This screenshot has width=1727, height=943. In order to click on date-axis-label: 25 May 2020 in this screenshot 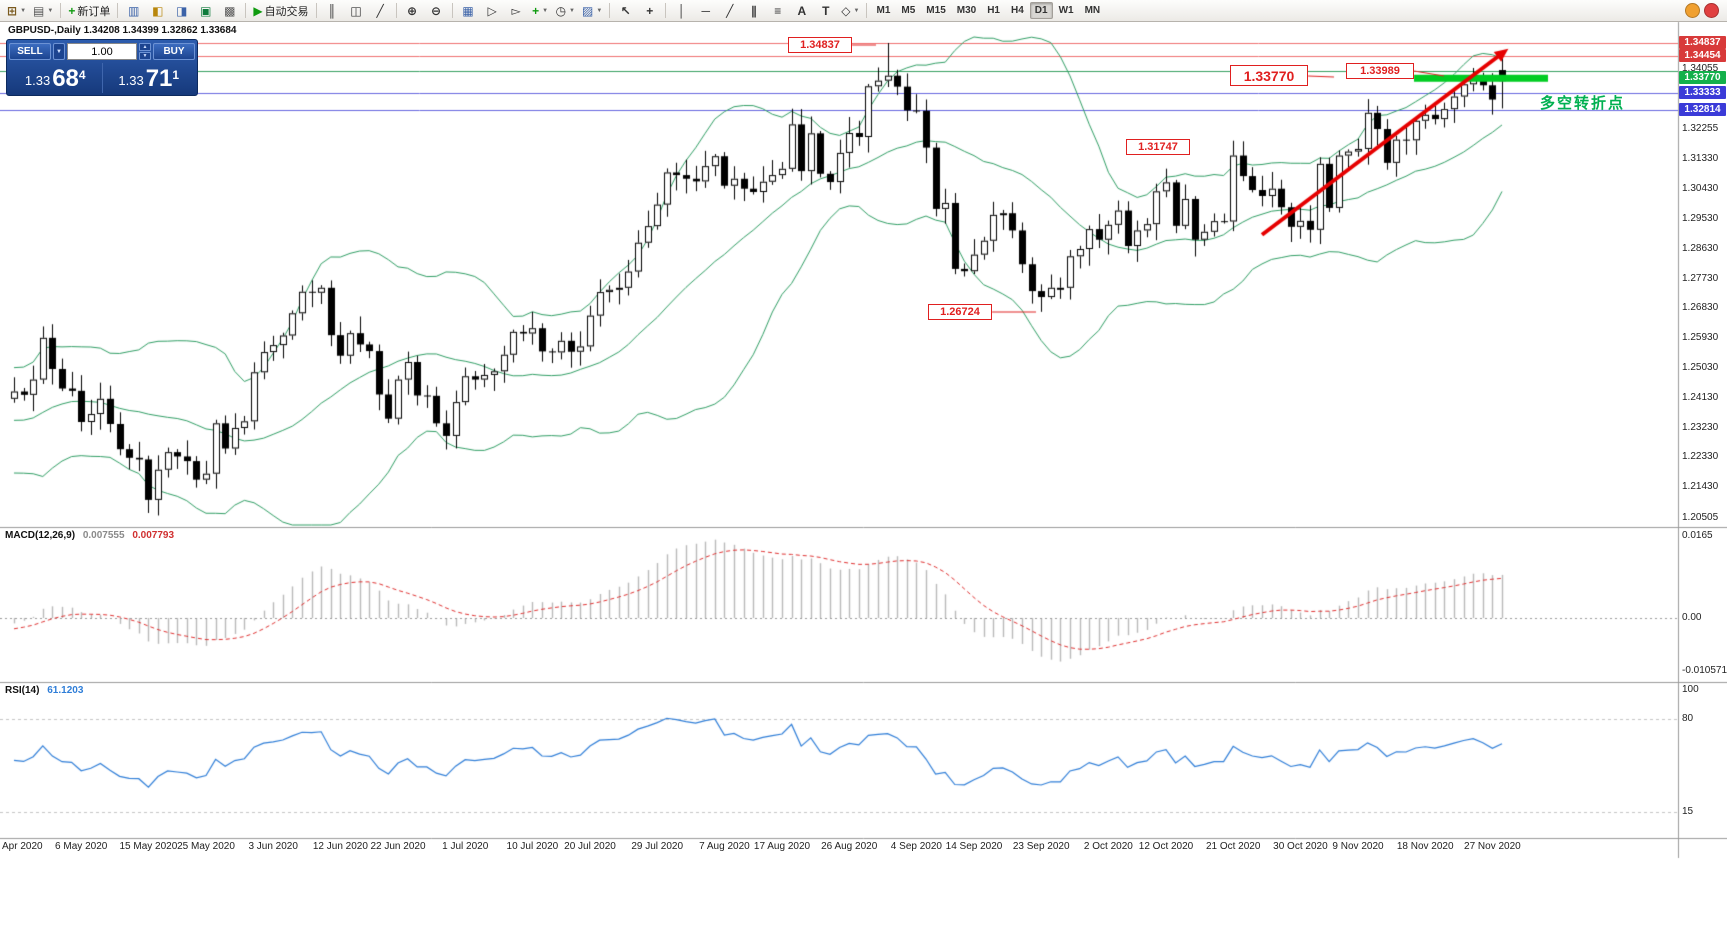, I will do `click(206, 846)`.